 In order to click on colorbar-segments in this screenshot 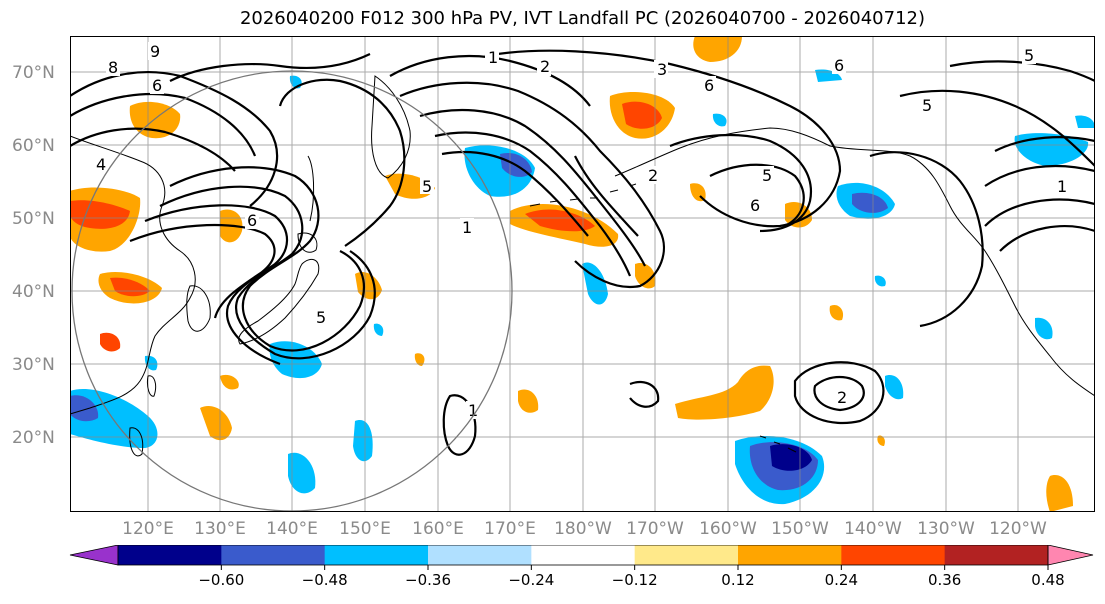, I will do `click(581, 555)`.